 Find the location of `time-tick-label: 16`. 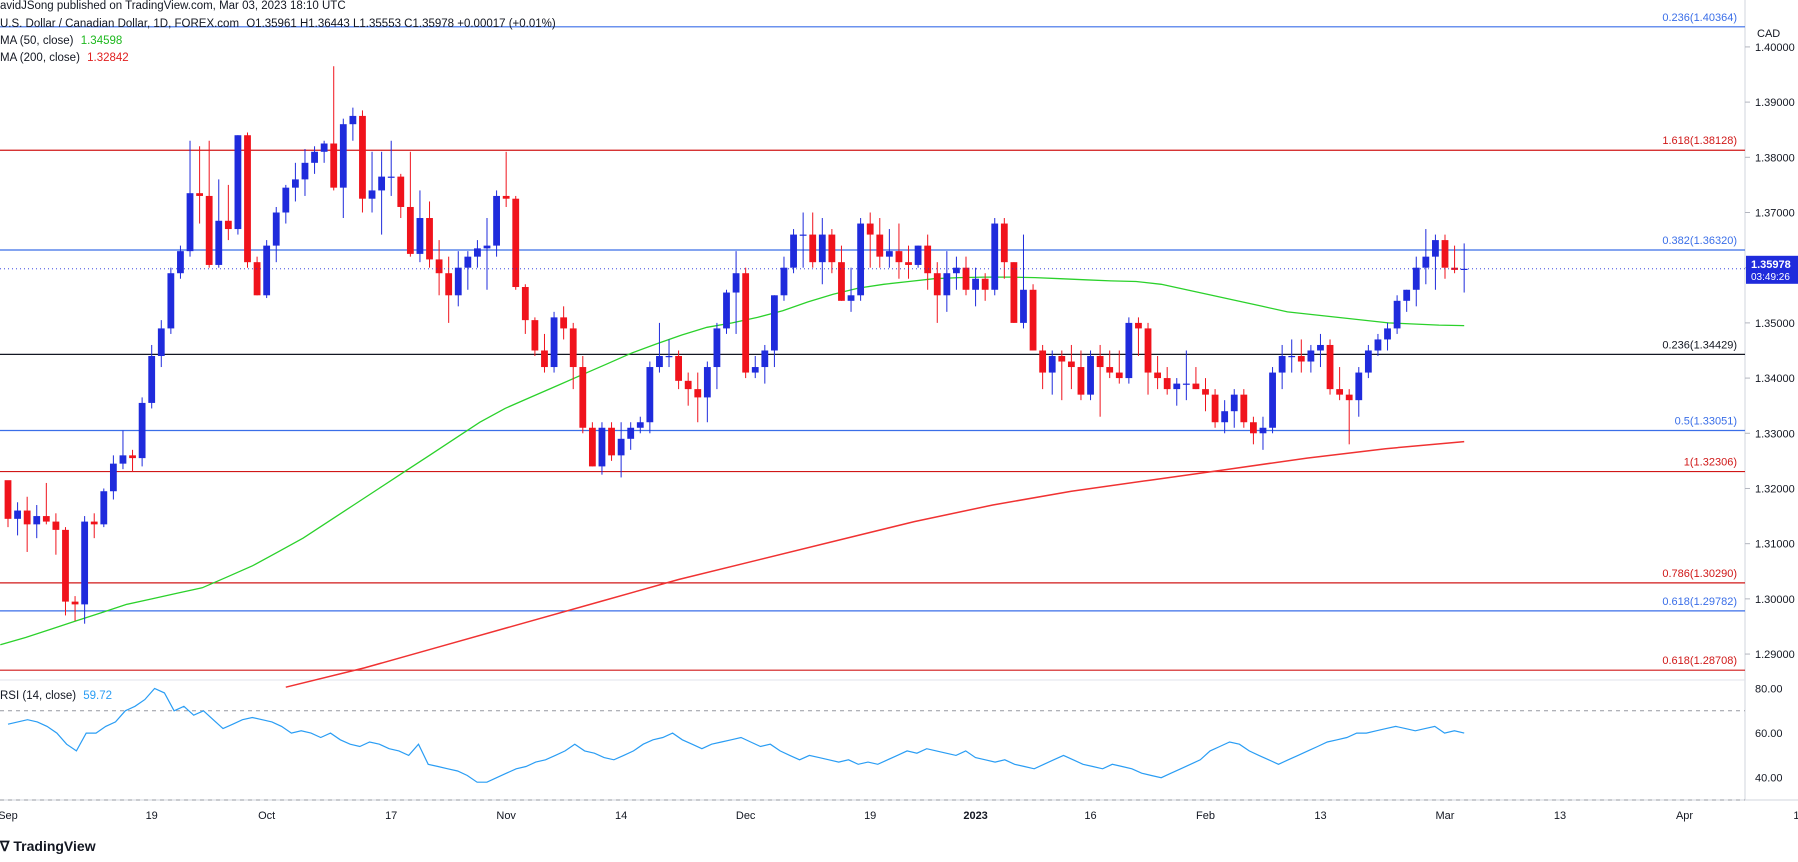

time-tick-label: 16 is located at coordinates (1090, 816).